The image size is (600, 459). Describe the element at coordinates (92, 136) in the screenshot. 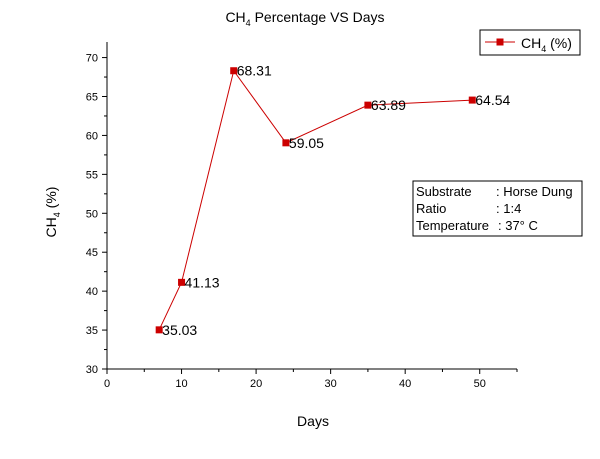

I see `y-tick-label: 60` at that location.